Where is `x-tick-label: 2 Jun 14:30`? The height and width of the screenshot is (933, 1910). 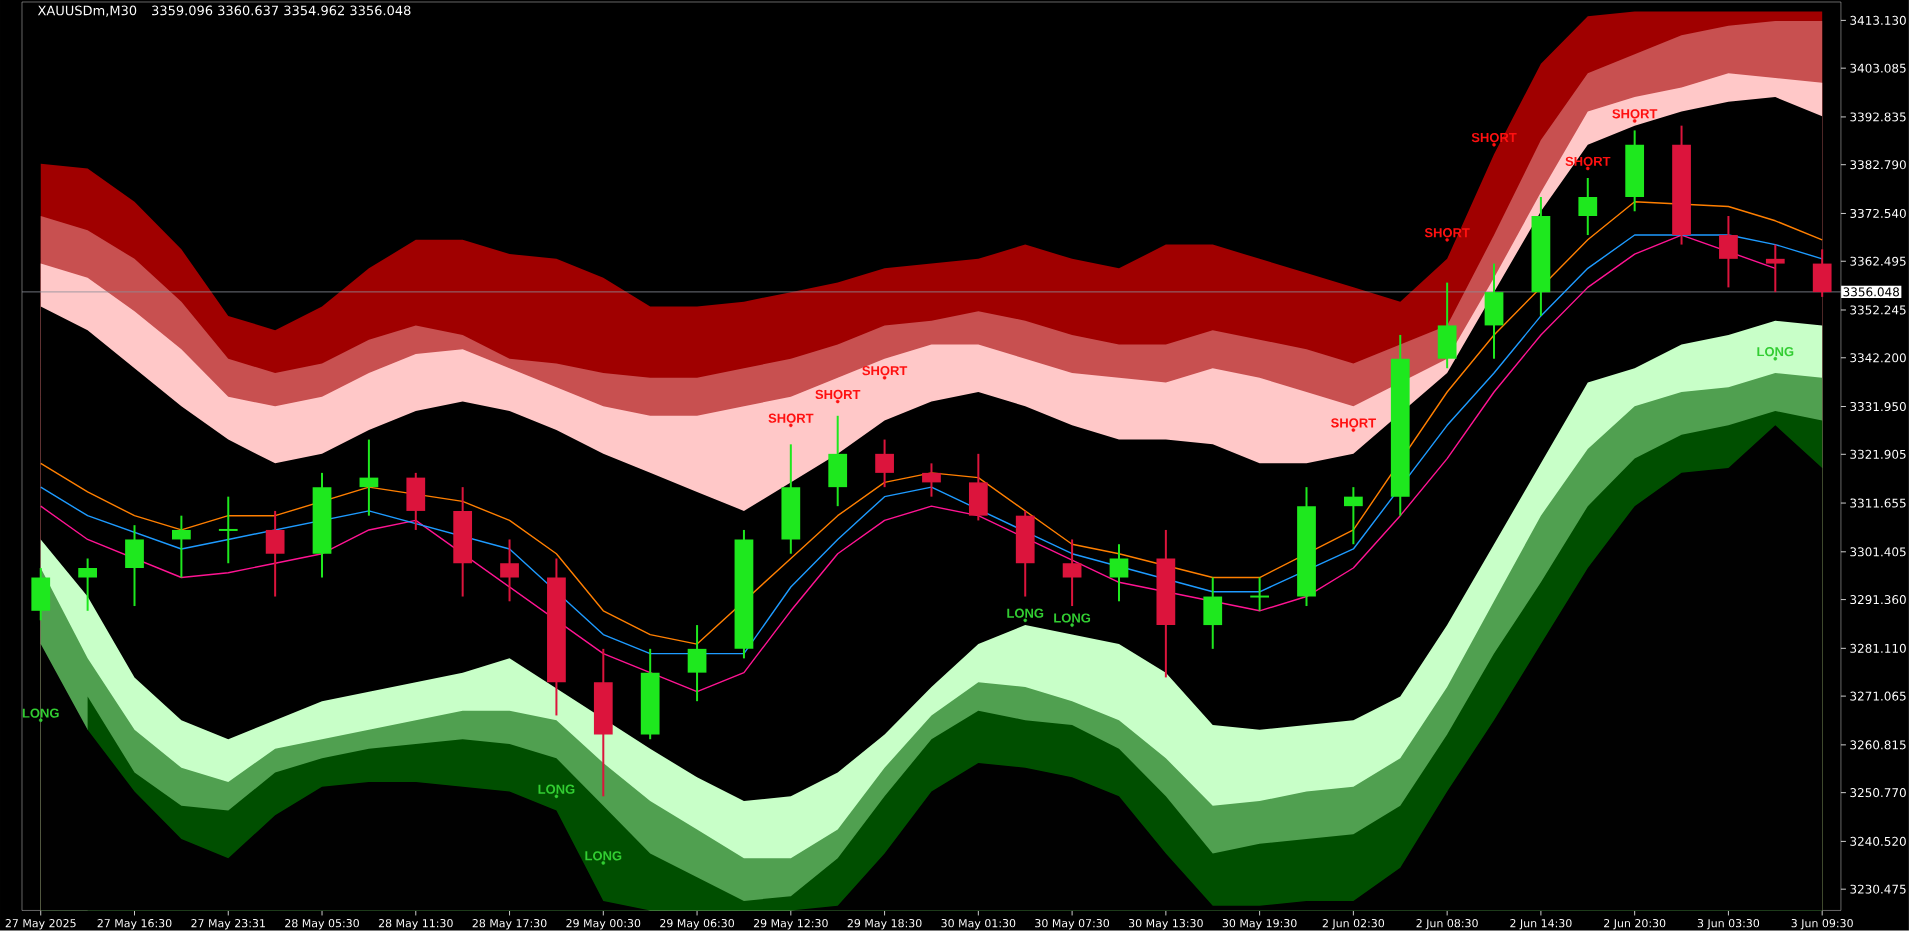
x-tick-label: 2 Jun 14:30 is located at coordinates (1541, 924).